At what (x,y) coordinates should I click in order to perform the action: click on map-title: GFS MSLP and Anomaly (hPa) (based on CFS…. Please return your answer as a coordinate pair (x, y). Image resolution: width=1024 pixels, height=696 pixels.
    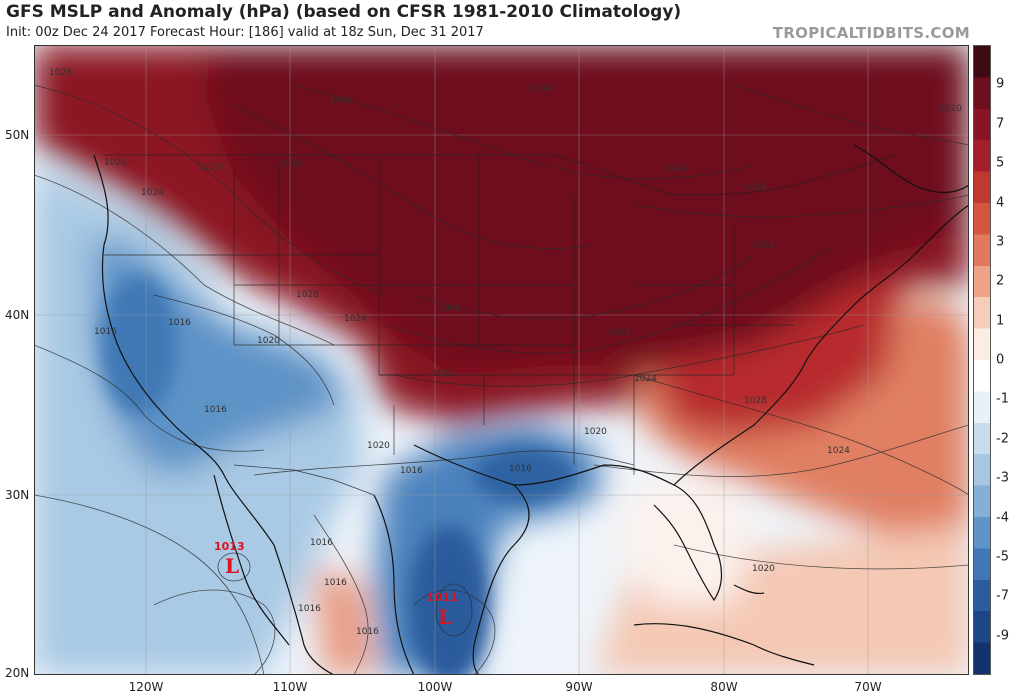
    Looking at the image, I should click on (344, 12).